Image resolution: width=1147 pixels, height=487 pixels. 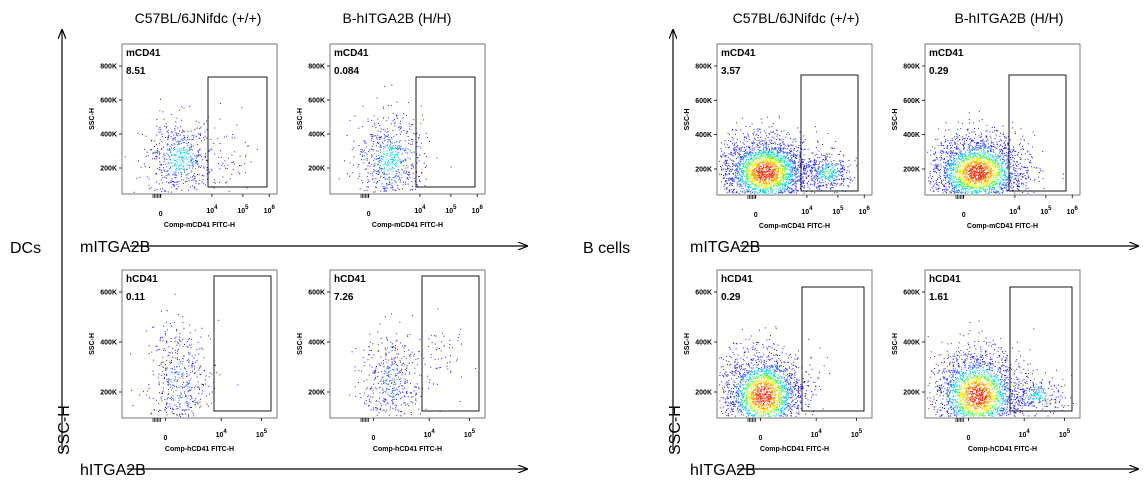 What do you see at coordinates (420, 210) in the screenshot?
I see `x-tick-label: 104` at bounding box center [420, 210].